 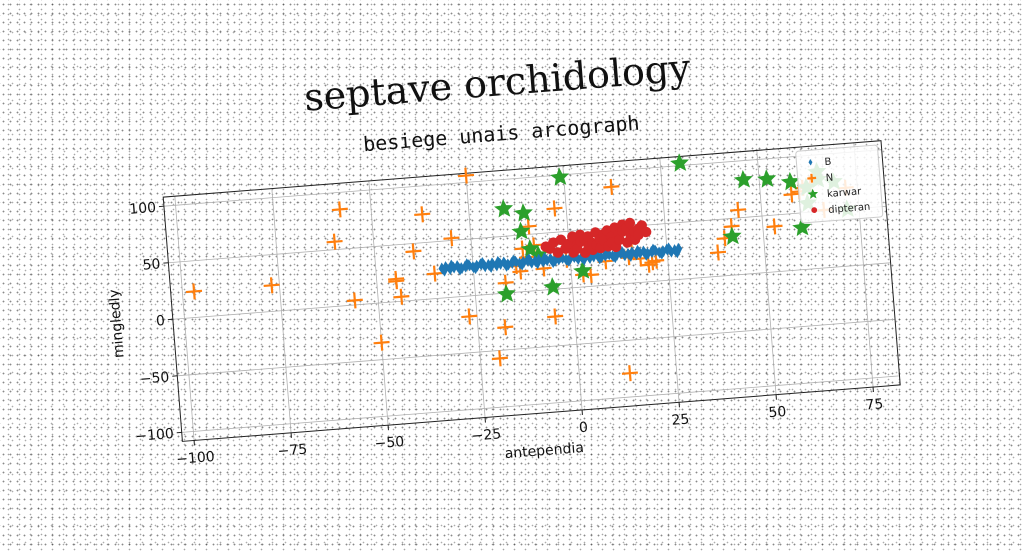 I want to click on x-axis-label: antependia, so click(x=544, y=451).